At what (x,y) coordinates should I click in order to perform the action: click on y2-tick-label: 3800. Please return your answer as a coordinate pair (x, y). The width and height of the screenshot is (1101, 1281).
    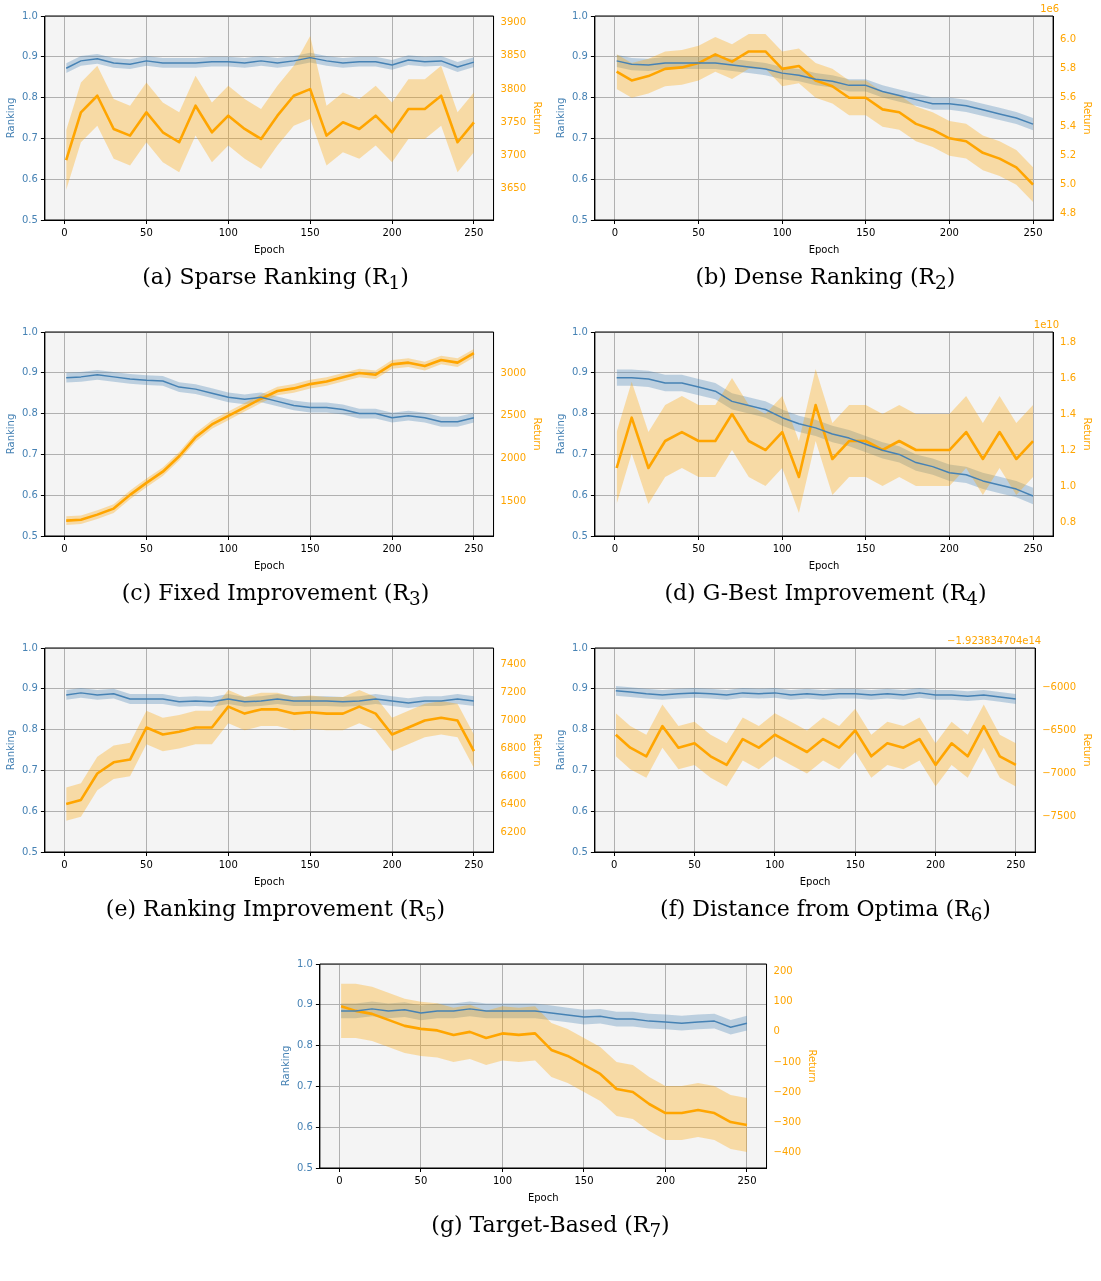
    Looking at the image, I should click on (513, 88).